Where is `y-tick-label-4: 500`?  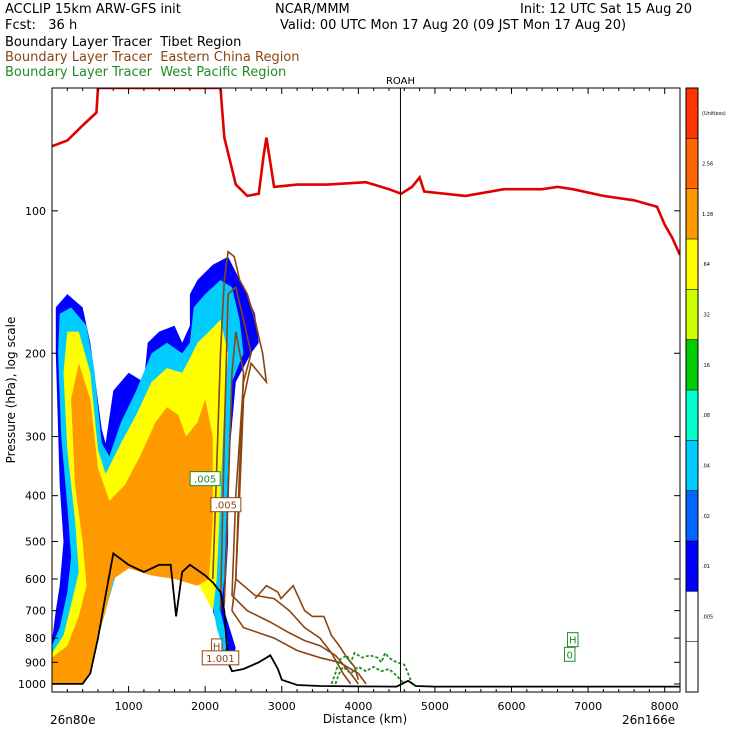 y-tick-label-4: 500 is located at coordinates (35, 542).